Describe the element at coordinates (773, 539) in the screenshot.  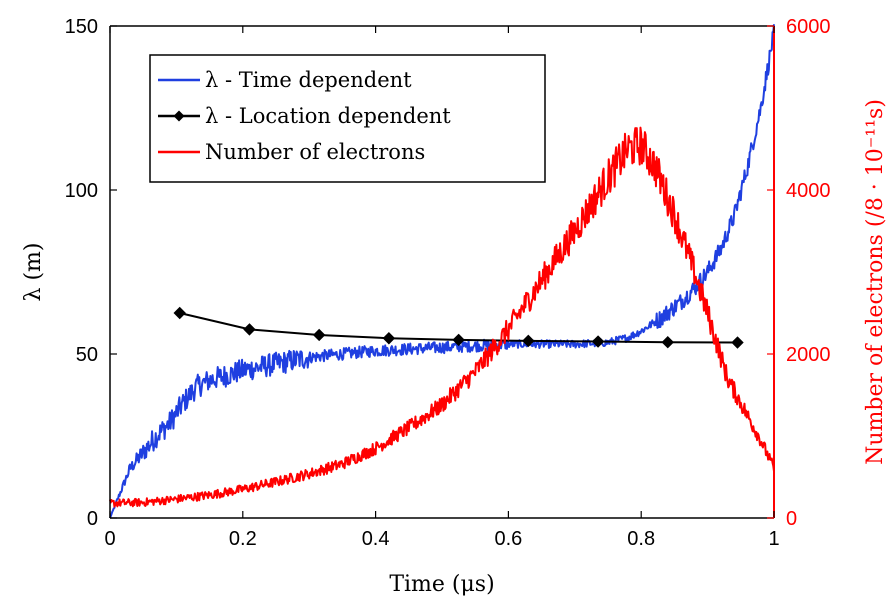
I see `x-tick-label: 1` at that location.